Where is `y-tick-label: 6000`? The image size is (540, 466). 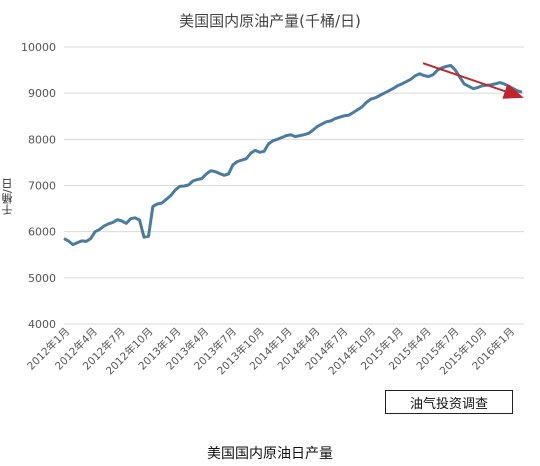
y-tick-label: 6000 is located at coordinates (42, 232).